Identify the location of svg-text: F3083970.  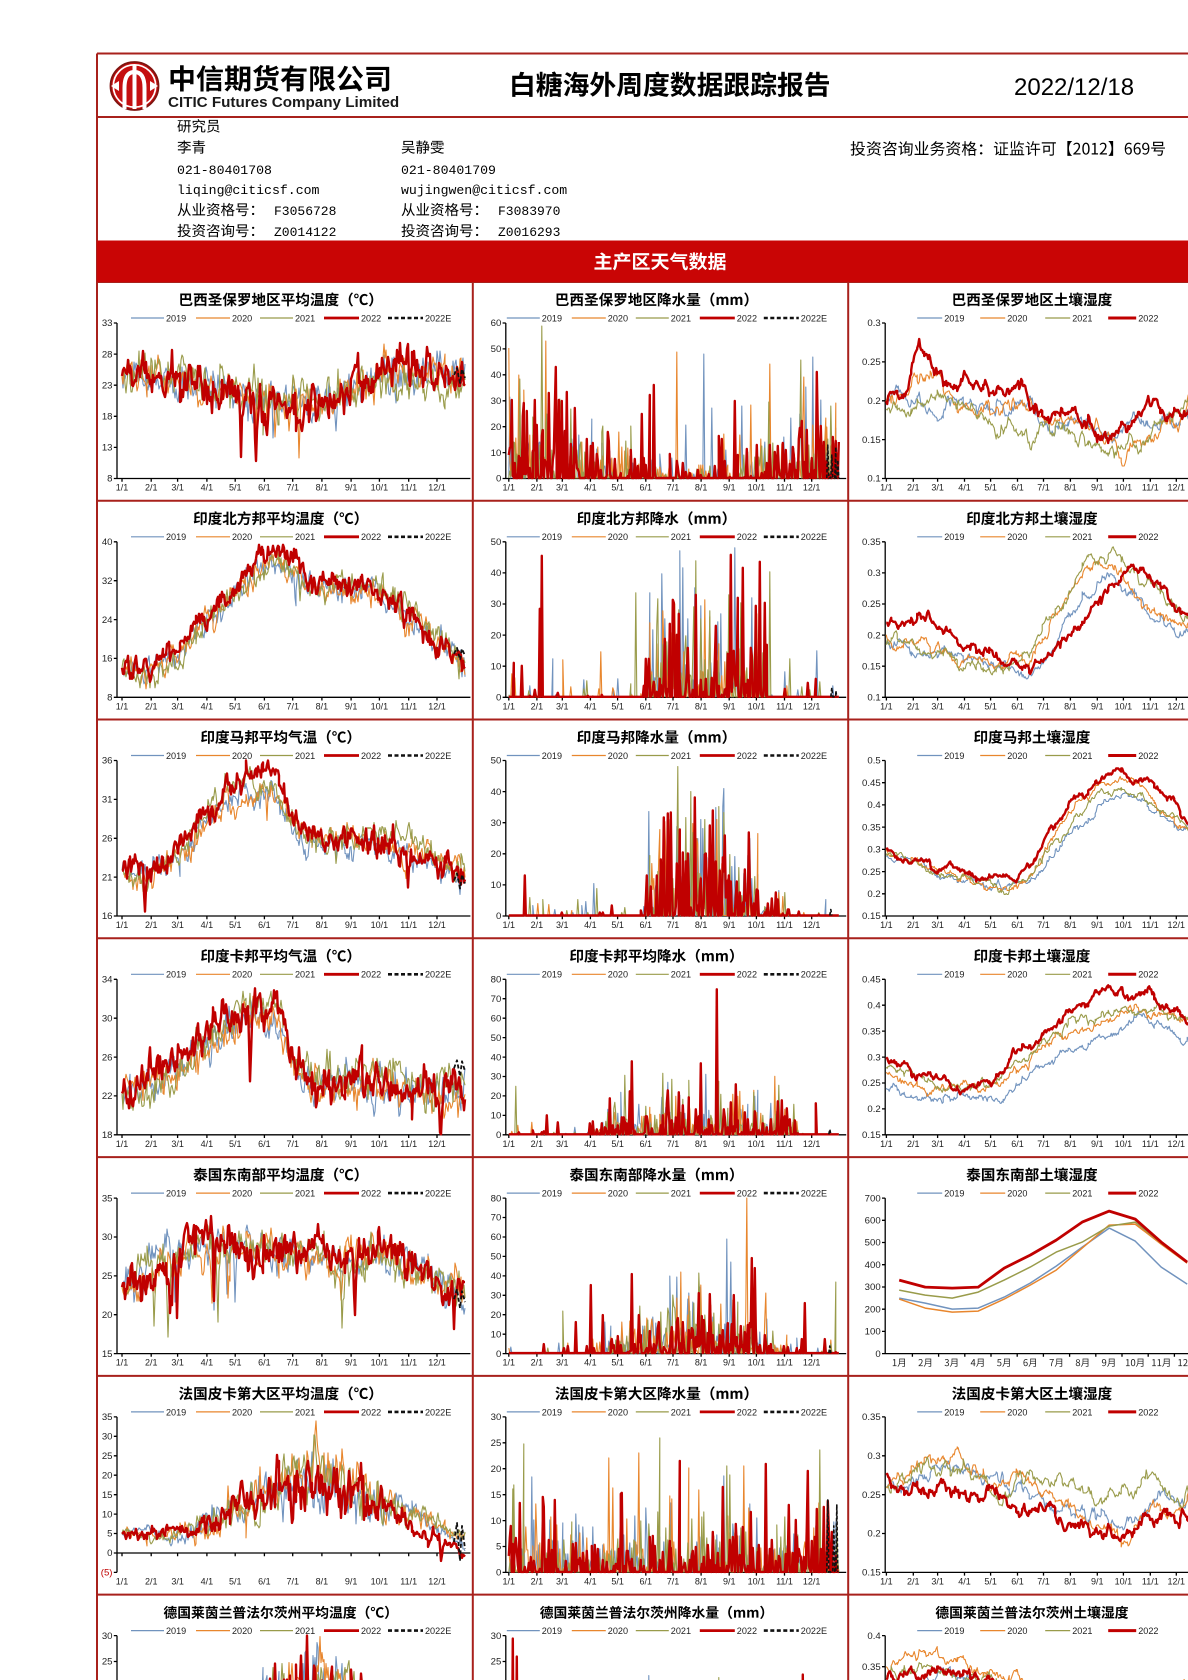
(529, 211).